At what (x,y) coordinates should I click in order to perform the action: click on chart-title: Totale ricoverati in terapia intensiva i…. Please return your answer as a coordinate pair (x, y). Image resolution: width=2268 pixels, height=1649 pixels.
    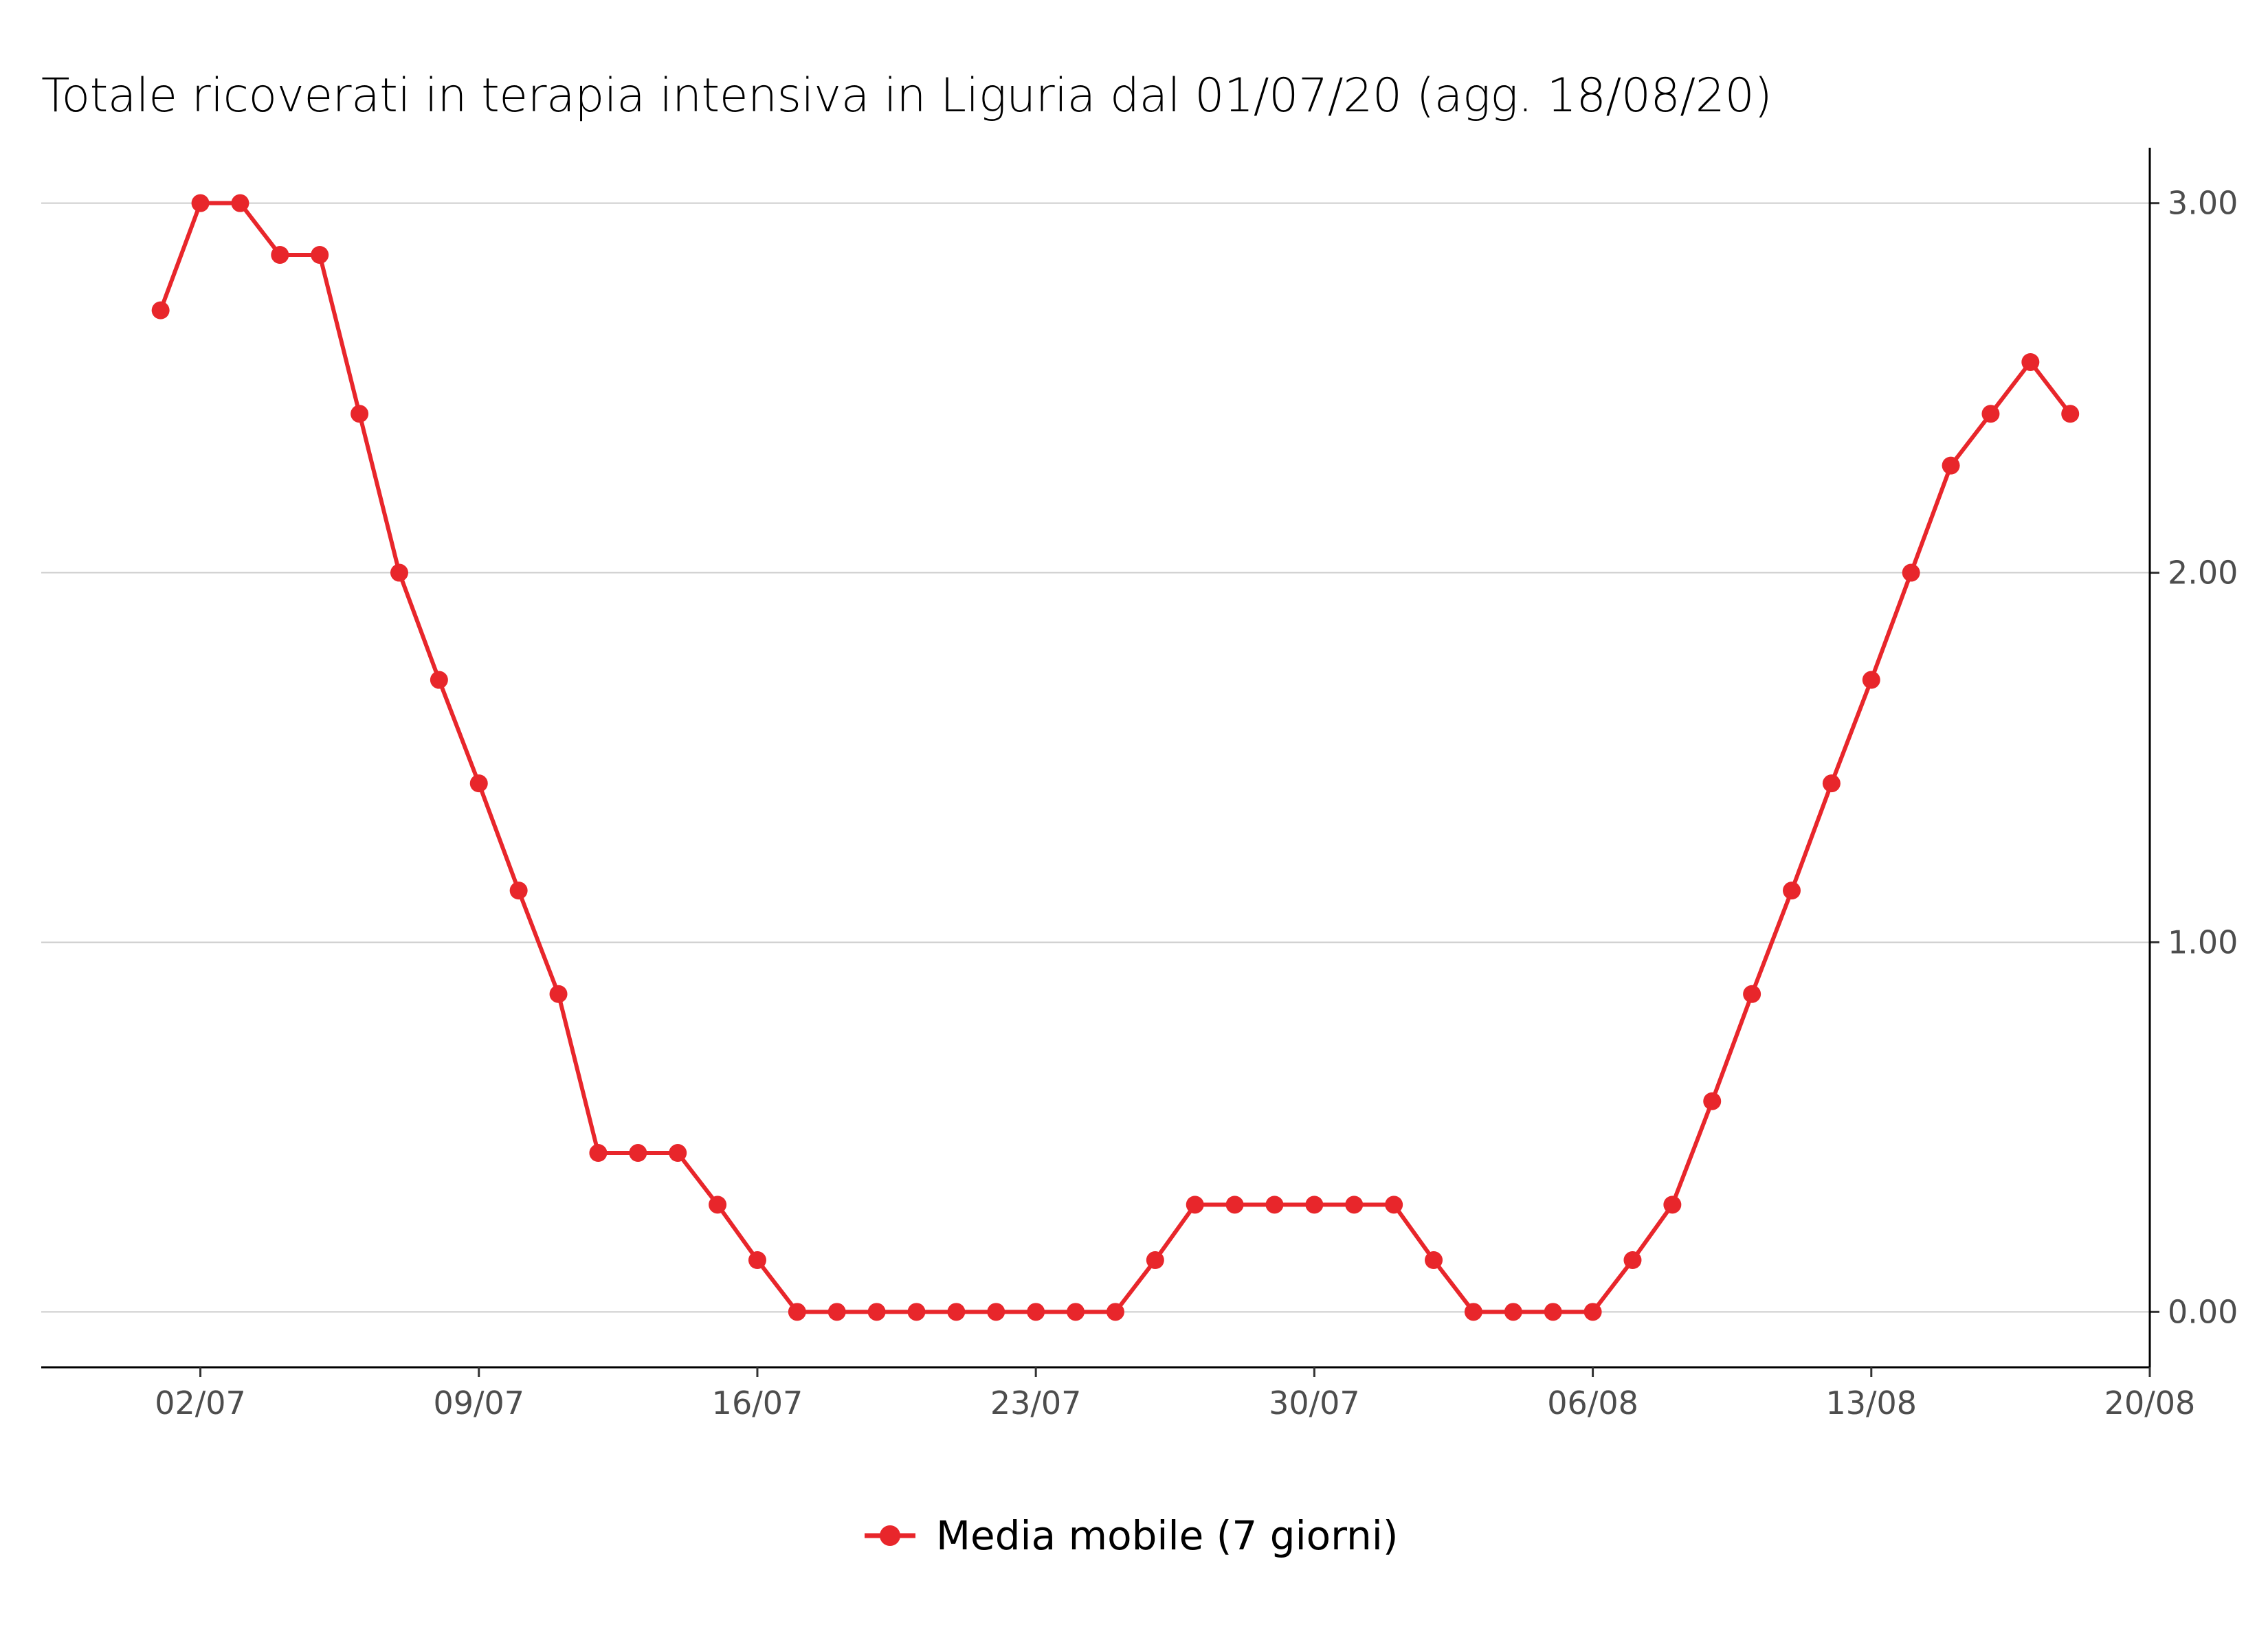
    Looking at the image, I should click on (906, 96).